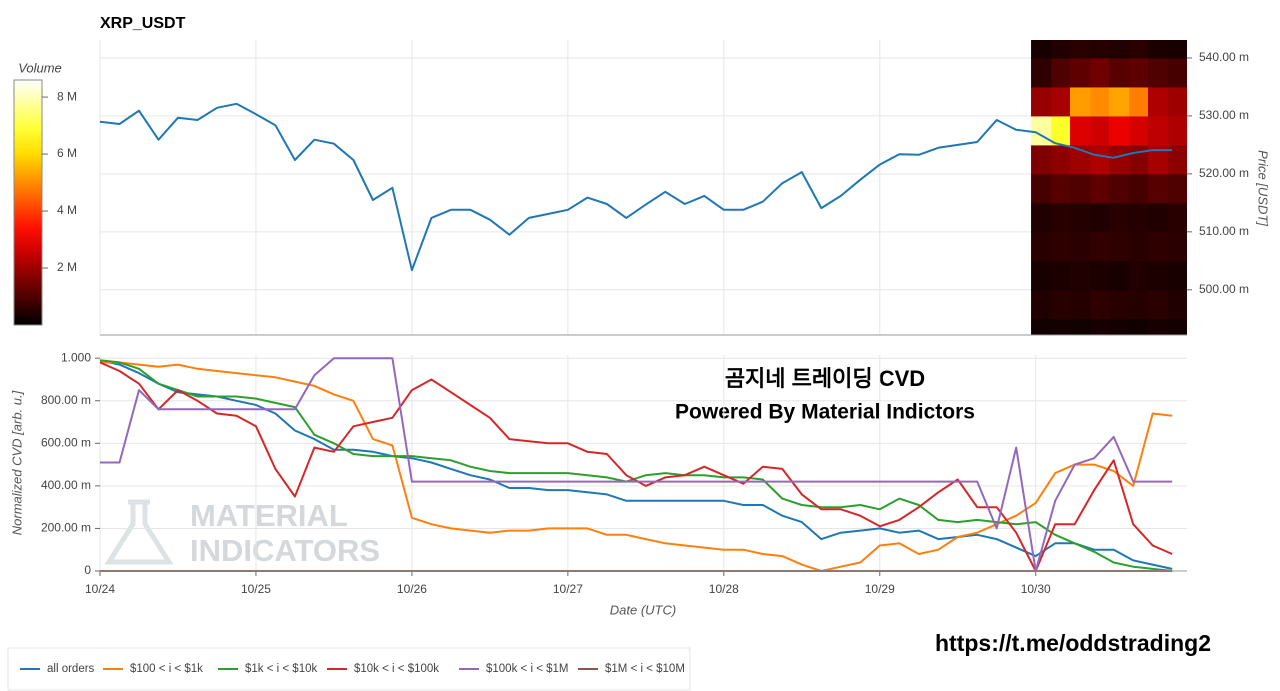  Describe the element at coordinates (281, 669) in the screenshot. I see `legend-label: $1k < i < $10k` at that location.